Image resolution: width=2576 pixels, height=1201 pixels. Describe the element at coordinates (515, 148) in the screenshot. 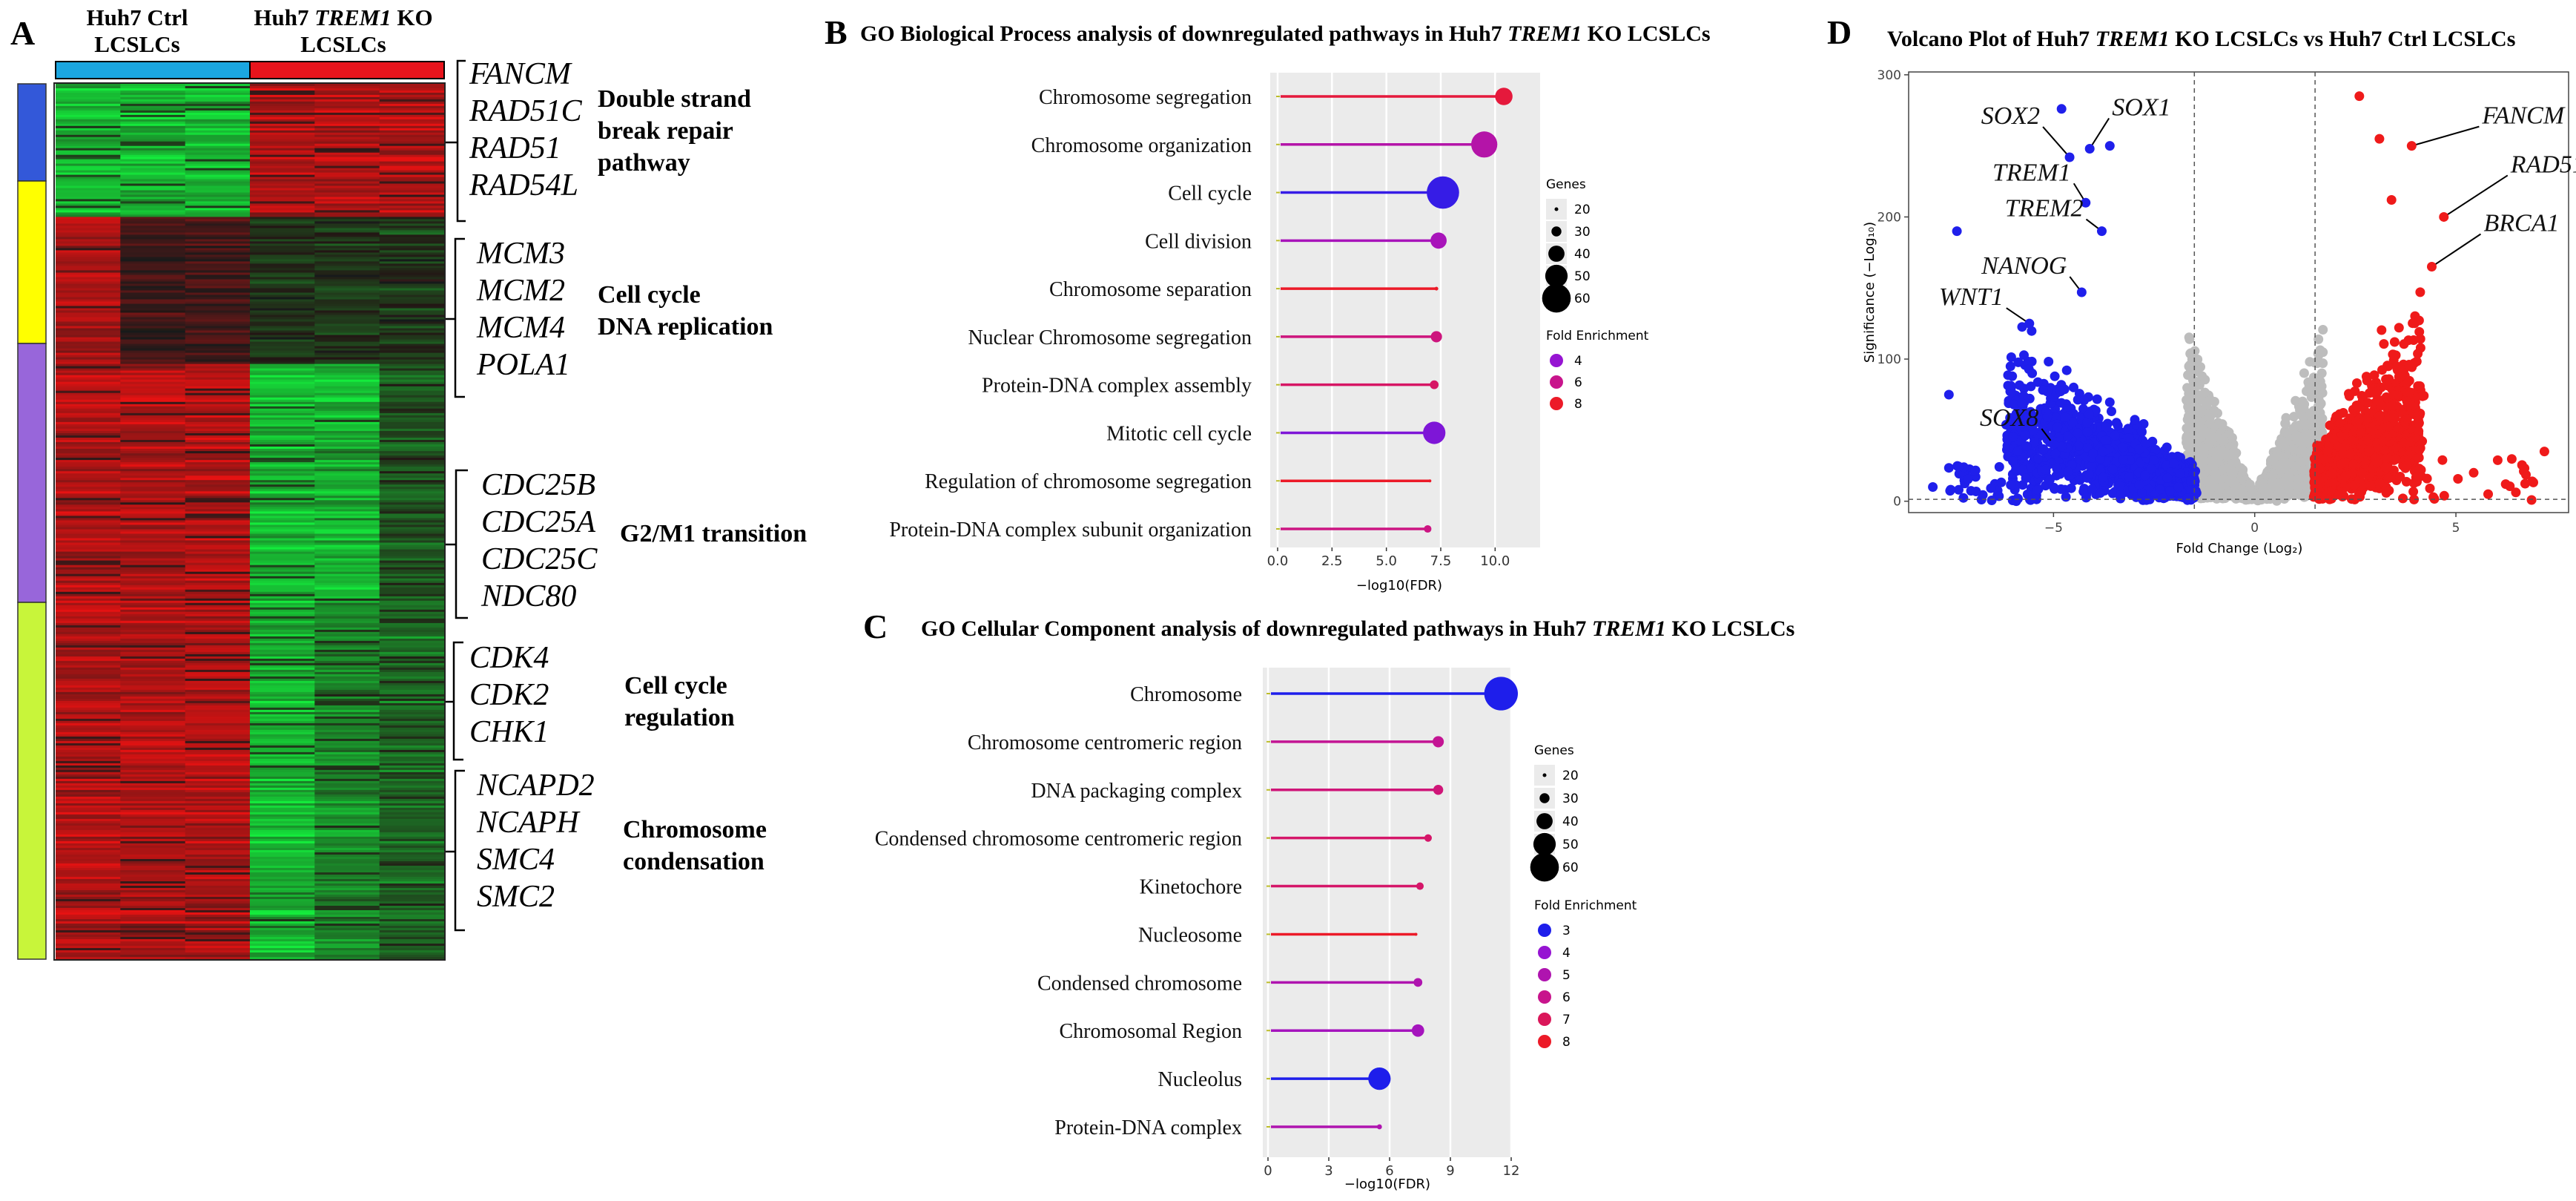

I see `gene-label: RAD51` at that location.